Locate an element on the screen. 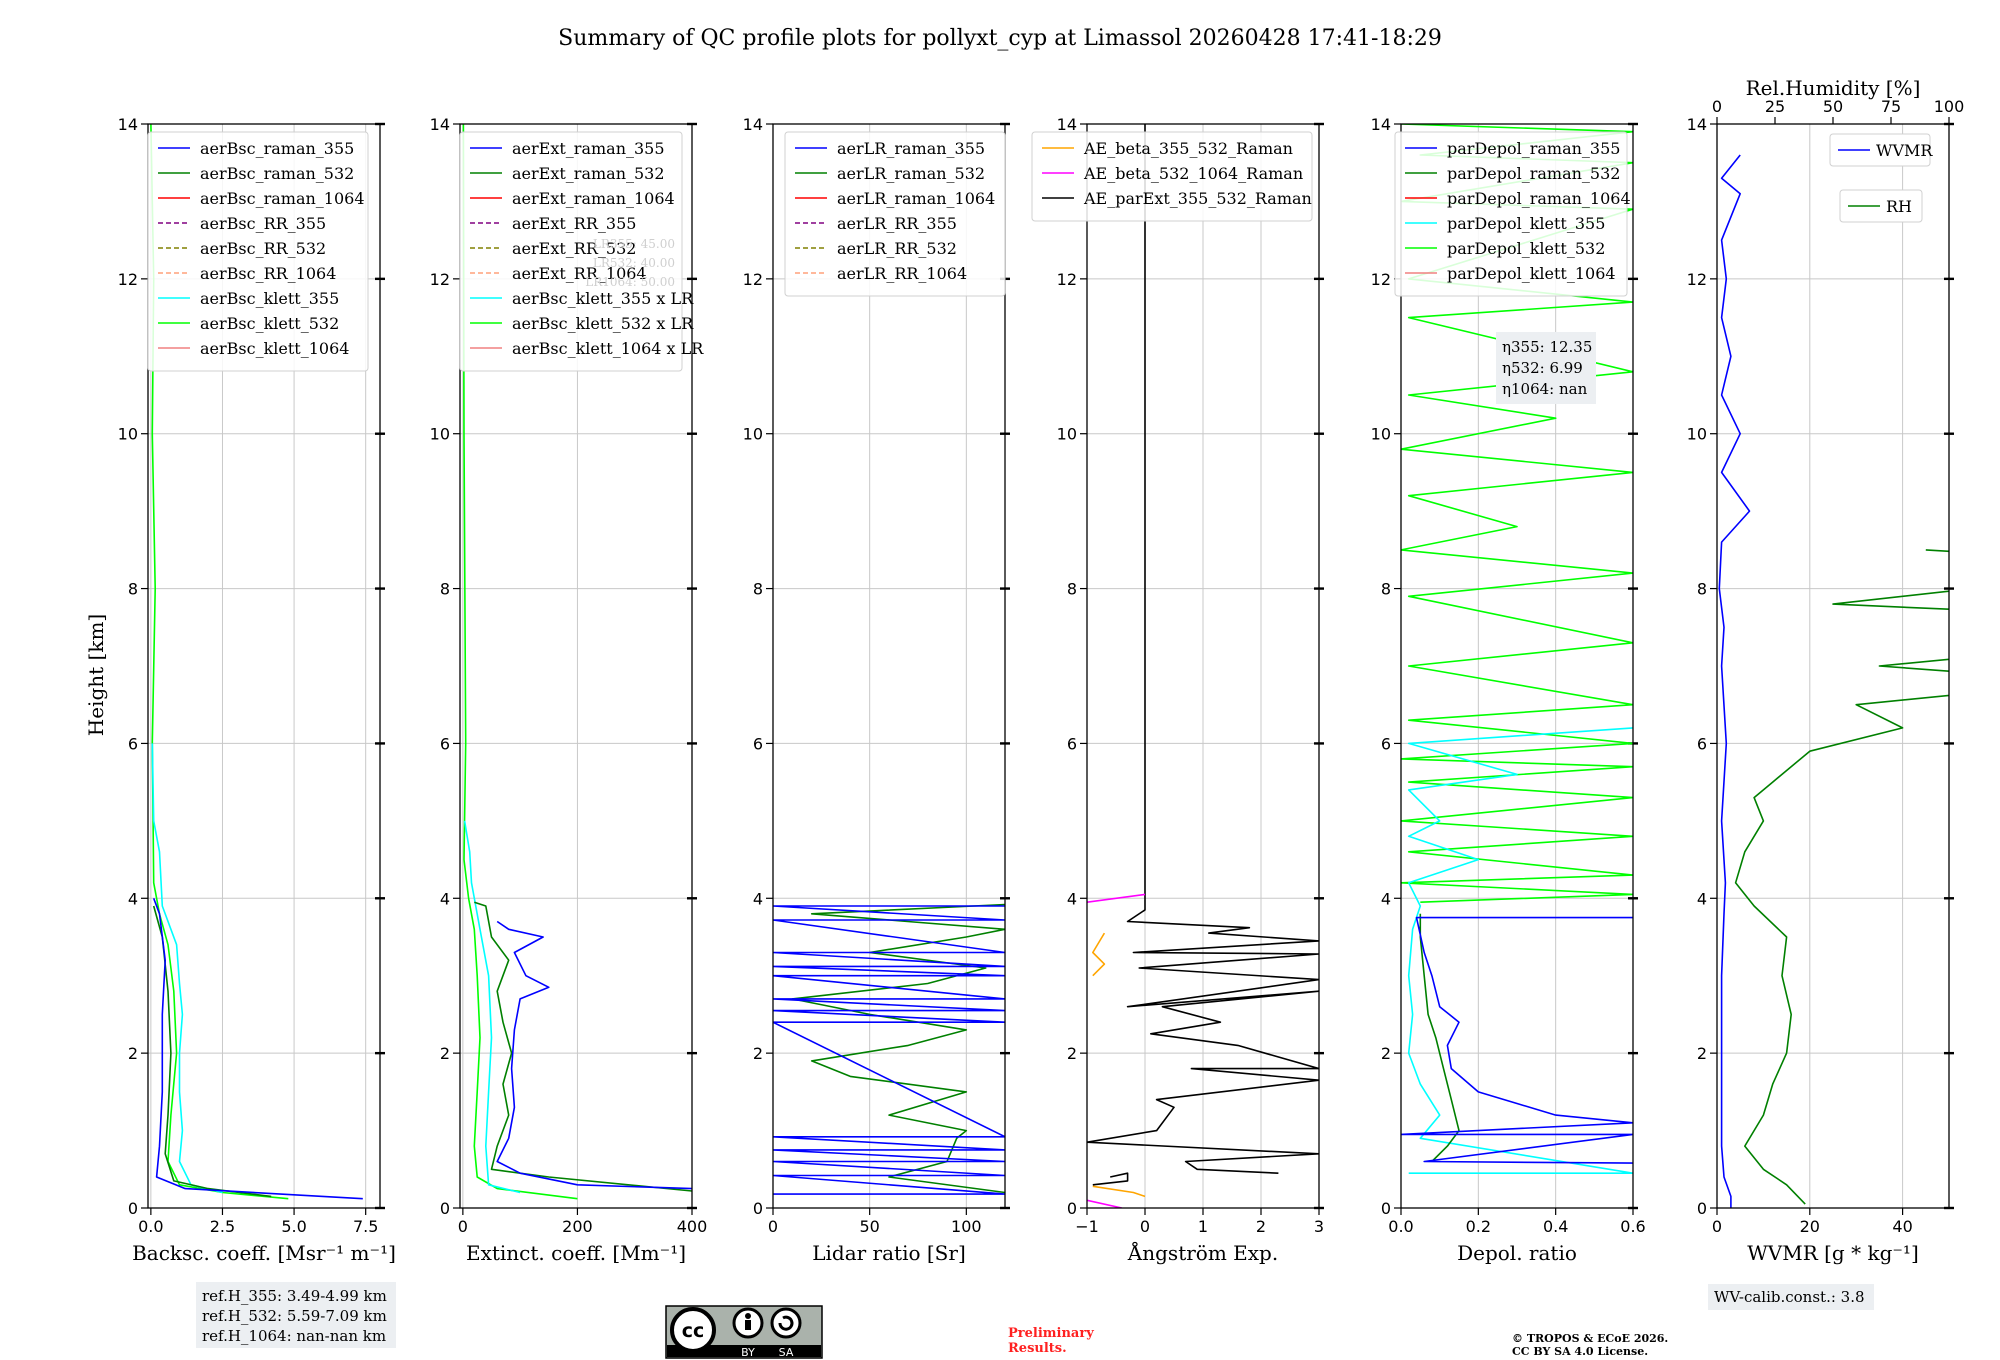  series-line-AE_parExt_355_532_Raman is located at coordinates (1203, 649).